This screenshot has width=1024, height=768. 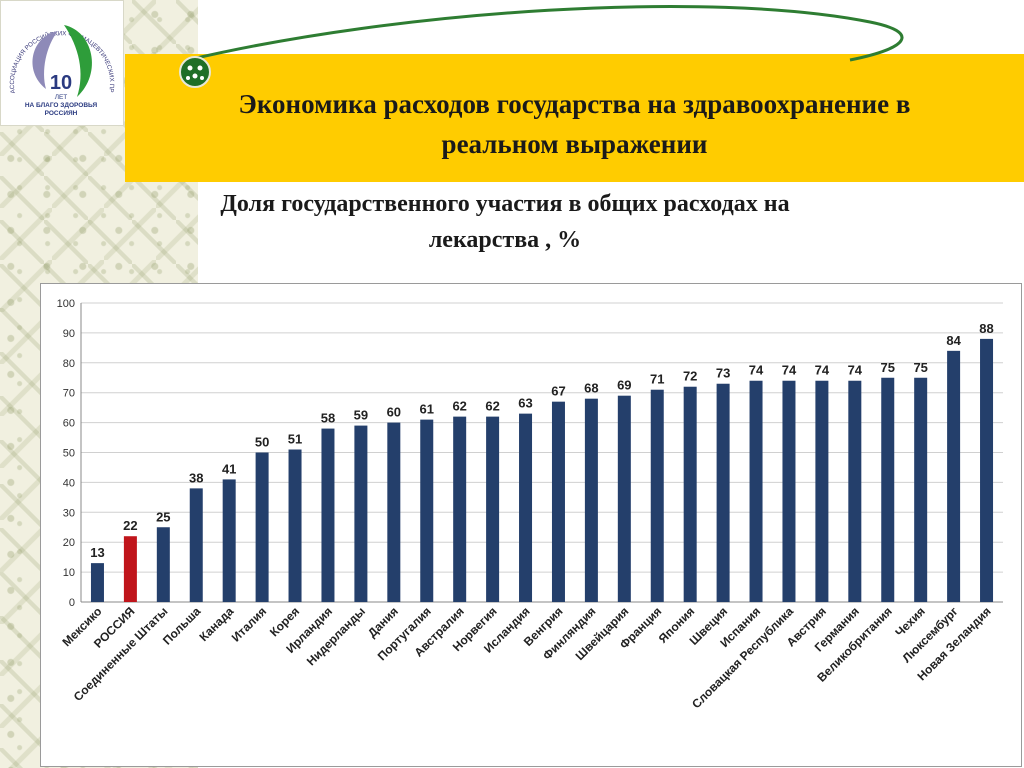 What do you see at coordinates (427, 409) in the screenshot?
I see `value-label-10: 61` at bounding box center [427, 409].